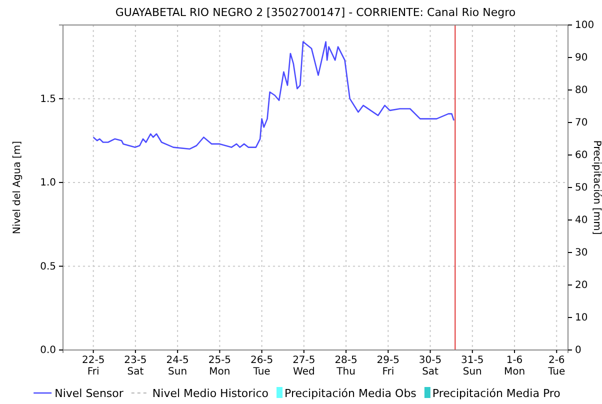  What do you see at coordinates (177, 366) in the screenshot?
I see `x-tick-label: 24-5 Sun` at bounding box center [177, 366].